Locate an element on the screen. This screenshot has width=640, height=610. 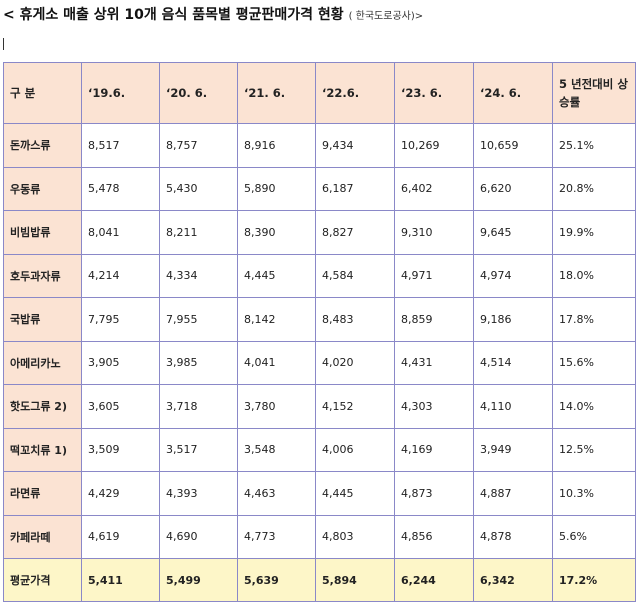
table-row: 비빔밥류 8,041 8,211 8,390 8,827 9,310 9,645 19.9% is located at coordinates (319, 232).